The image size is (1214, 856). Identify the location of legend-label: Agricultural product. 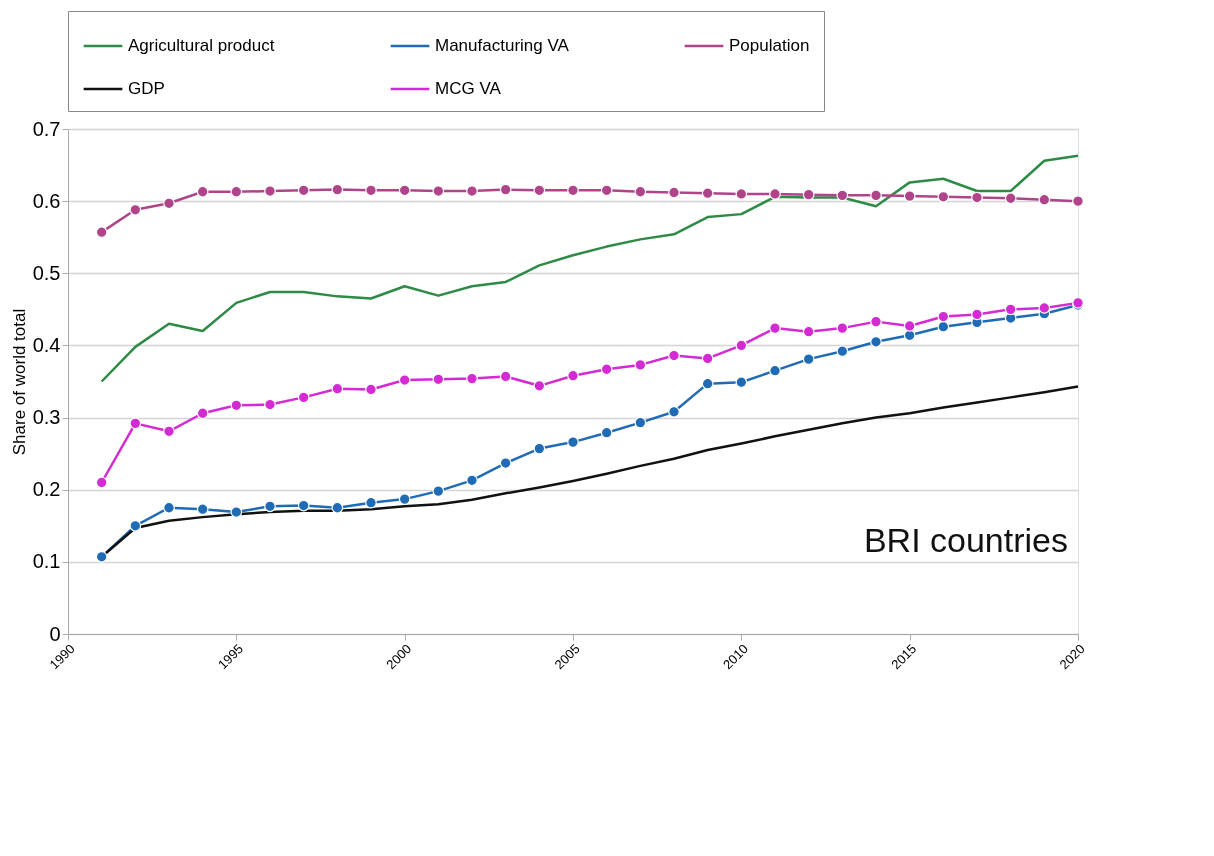
(201, 45).